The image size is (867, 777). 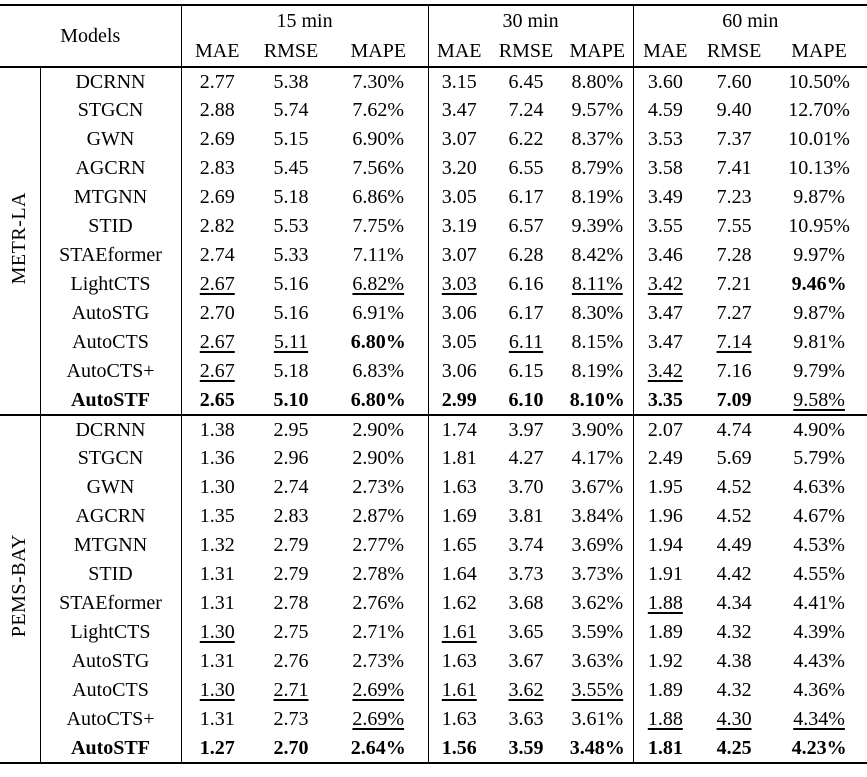 What do you see at coordinates (597, 313) in the screenshot?
I see `metric-value: 8.30%` at bounding box center [597, 313].